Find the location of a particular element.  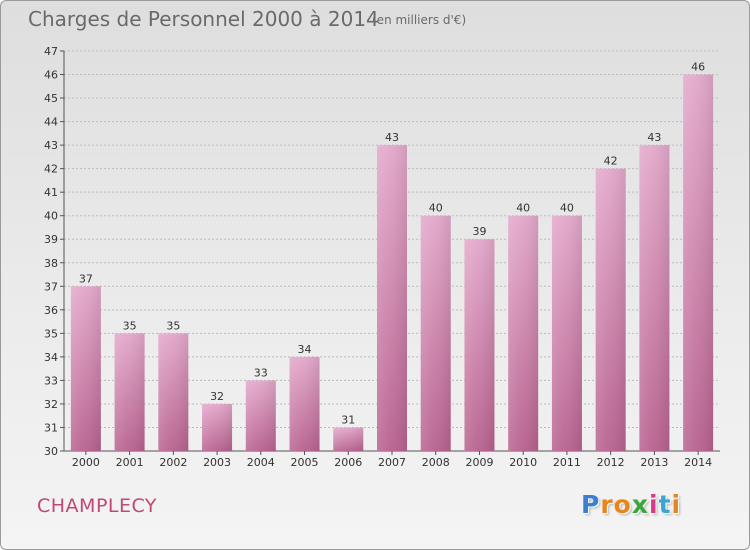

logo-letter: x is located at coordinates (640, 504).